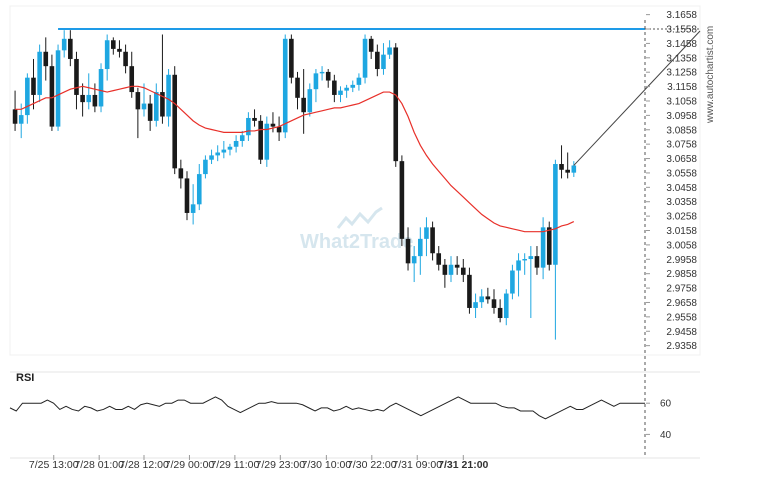  I want to click on logo-stroke, so click(359, 217).